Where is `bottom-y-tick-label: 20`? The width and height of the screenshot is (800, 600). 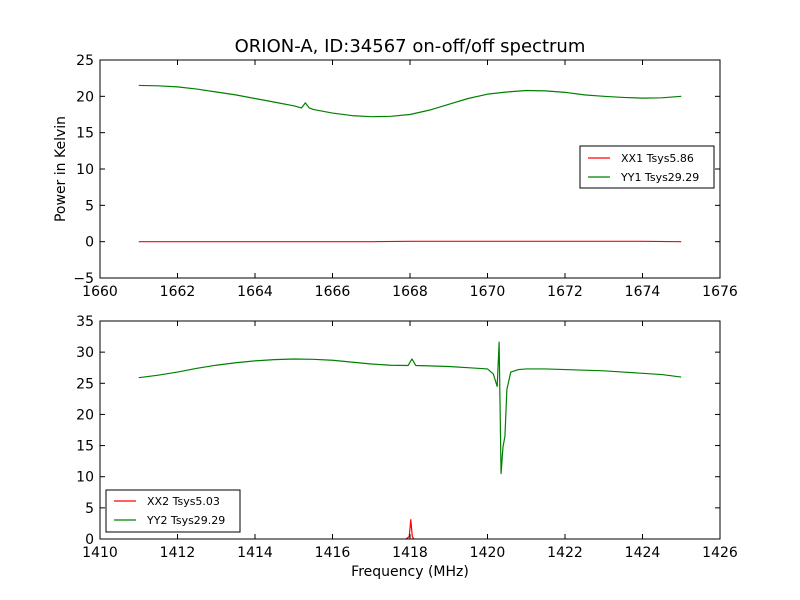 bottom-y-tick-label: 20 is located at coordinates (85, 415).